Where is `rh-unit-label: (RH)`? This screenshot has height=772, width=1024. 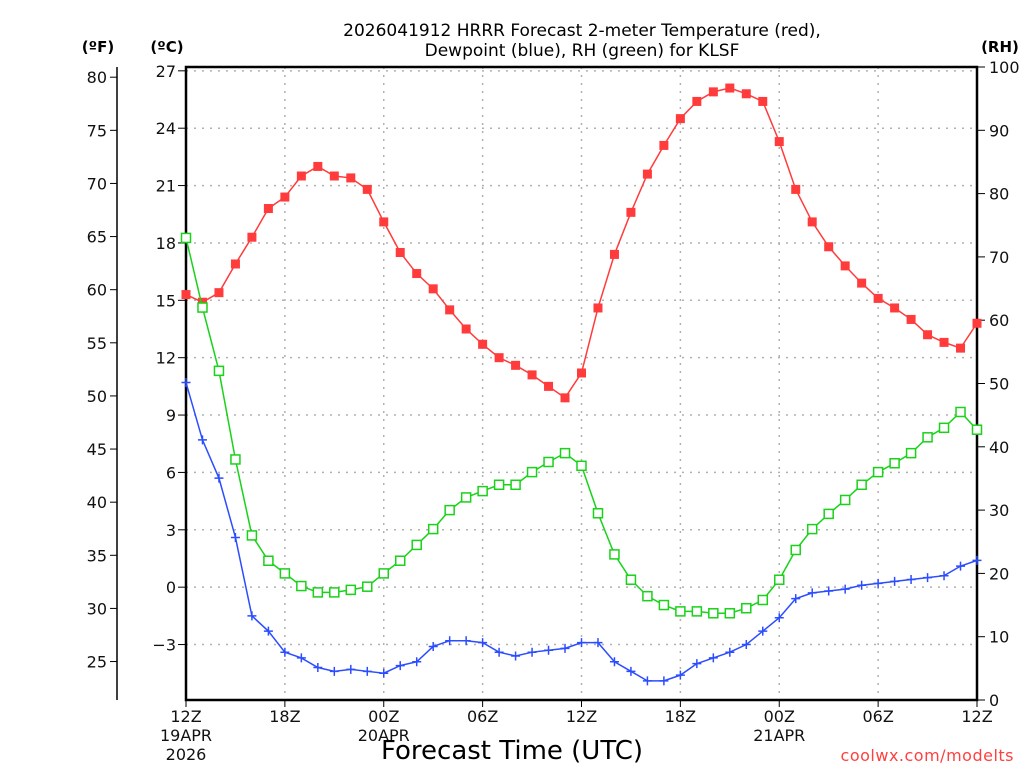 rh-unit-label: (RH) is located at coordinates (1000, 47).